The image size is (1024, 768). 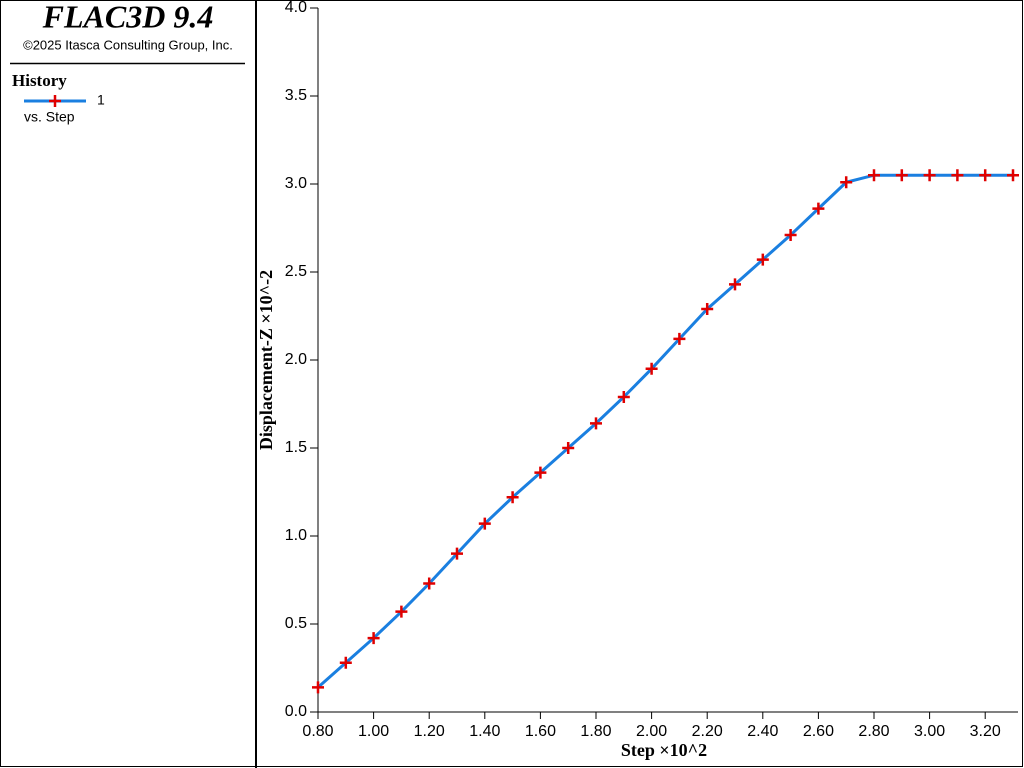 I want to click on y-tick-label: 1.0, so click(x=296, y=535).